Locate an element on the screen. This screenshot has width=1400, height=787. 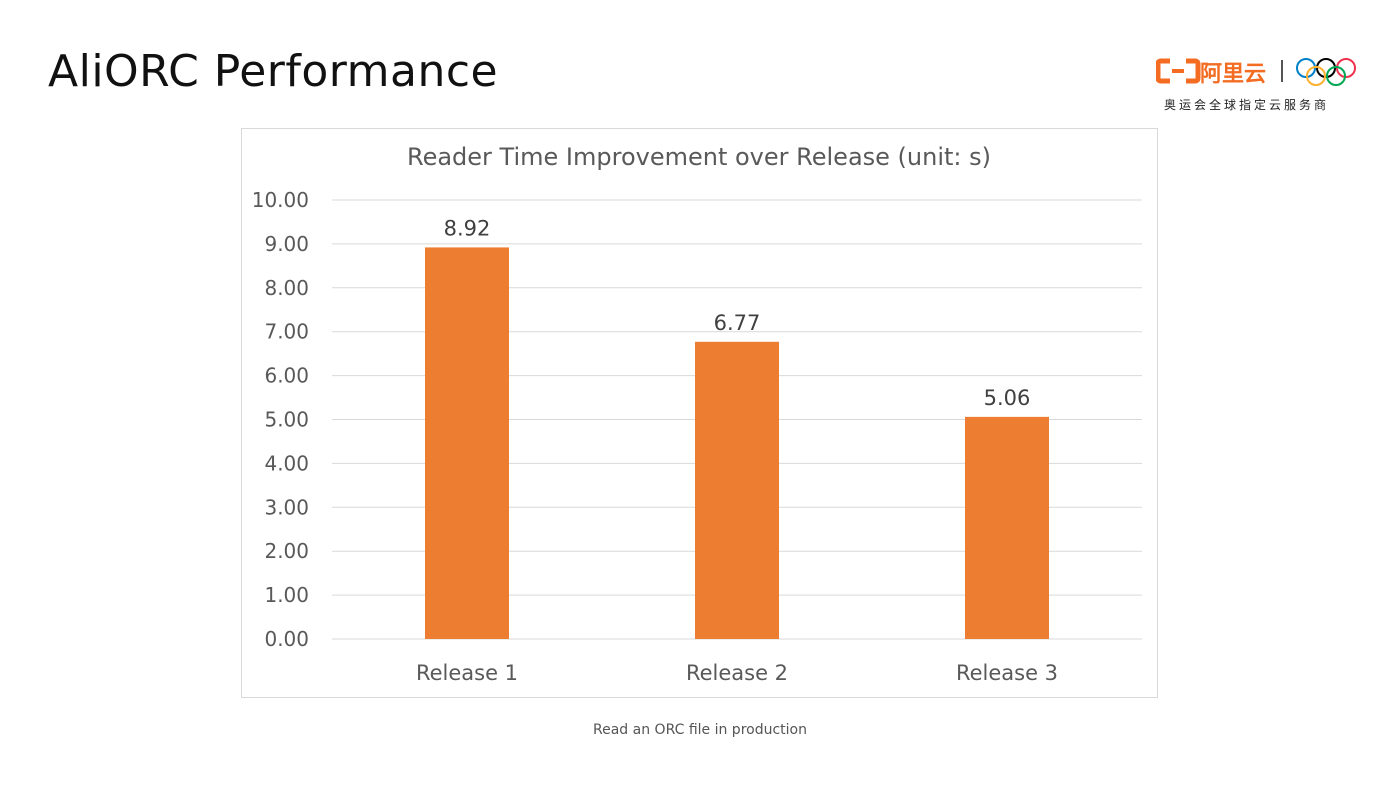
y-tick-label: 2.00 is located at coordinates (286, 551).